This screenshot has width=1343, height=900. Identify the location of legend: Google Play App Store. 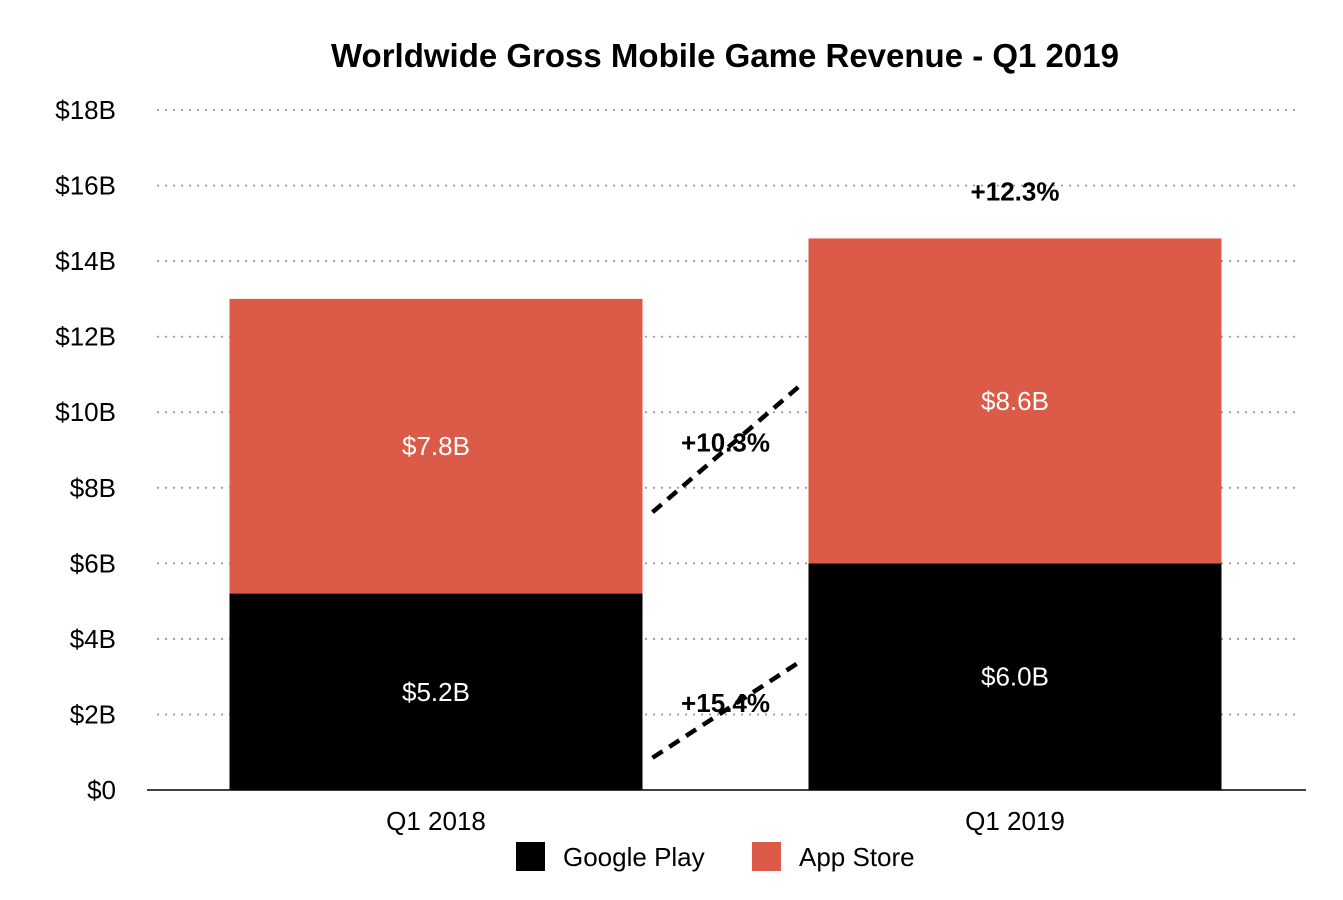
(715, 857).